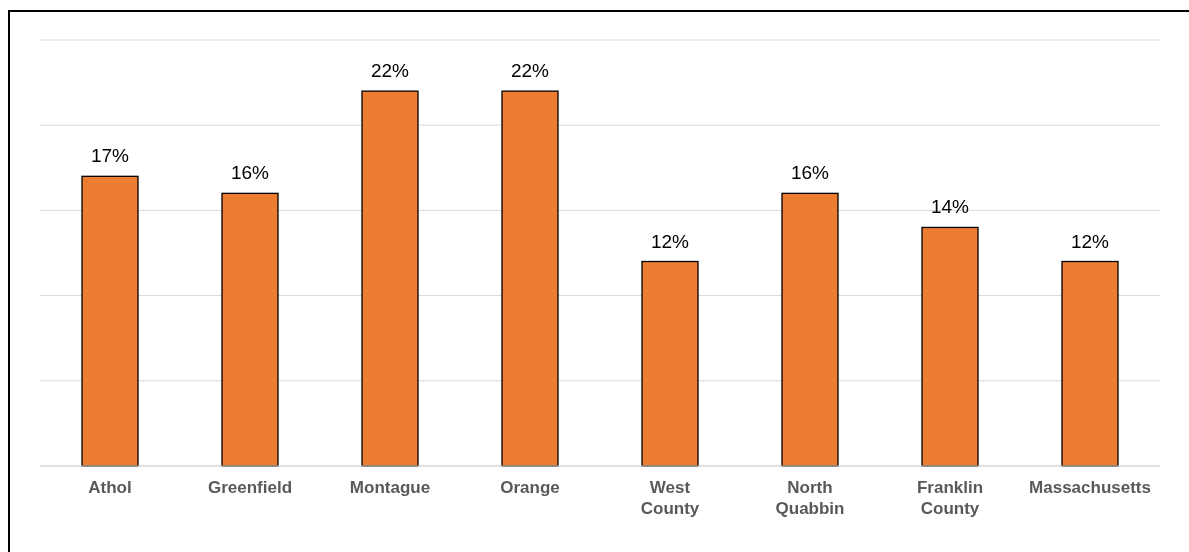  I want to click on data-label: 14%, so click(950, 207).